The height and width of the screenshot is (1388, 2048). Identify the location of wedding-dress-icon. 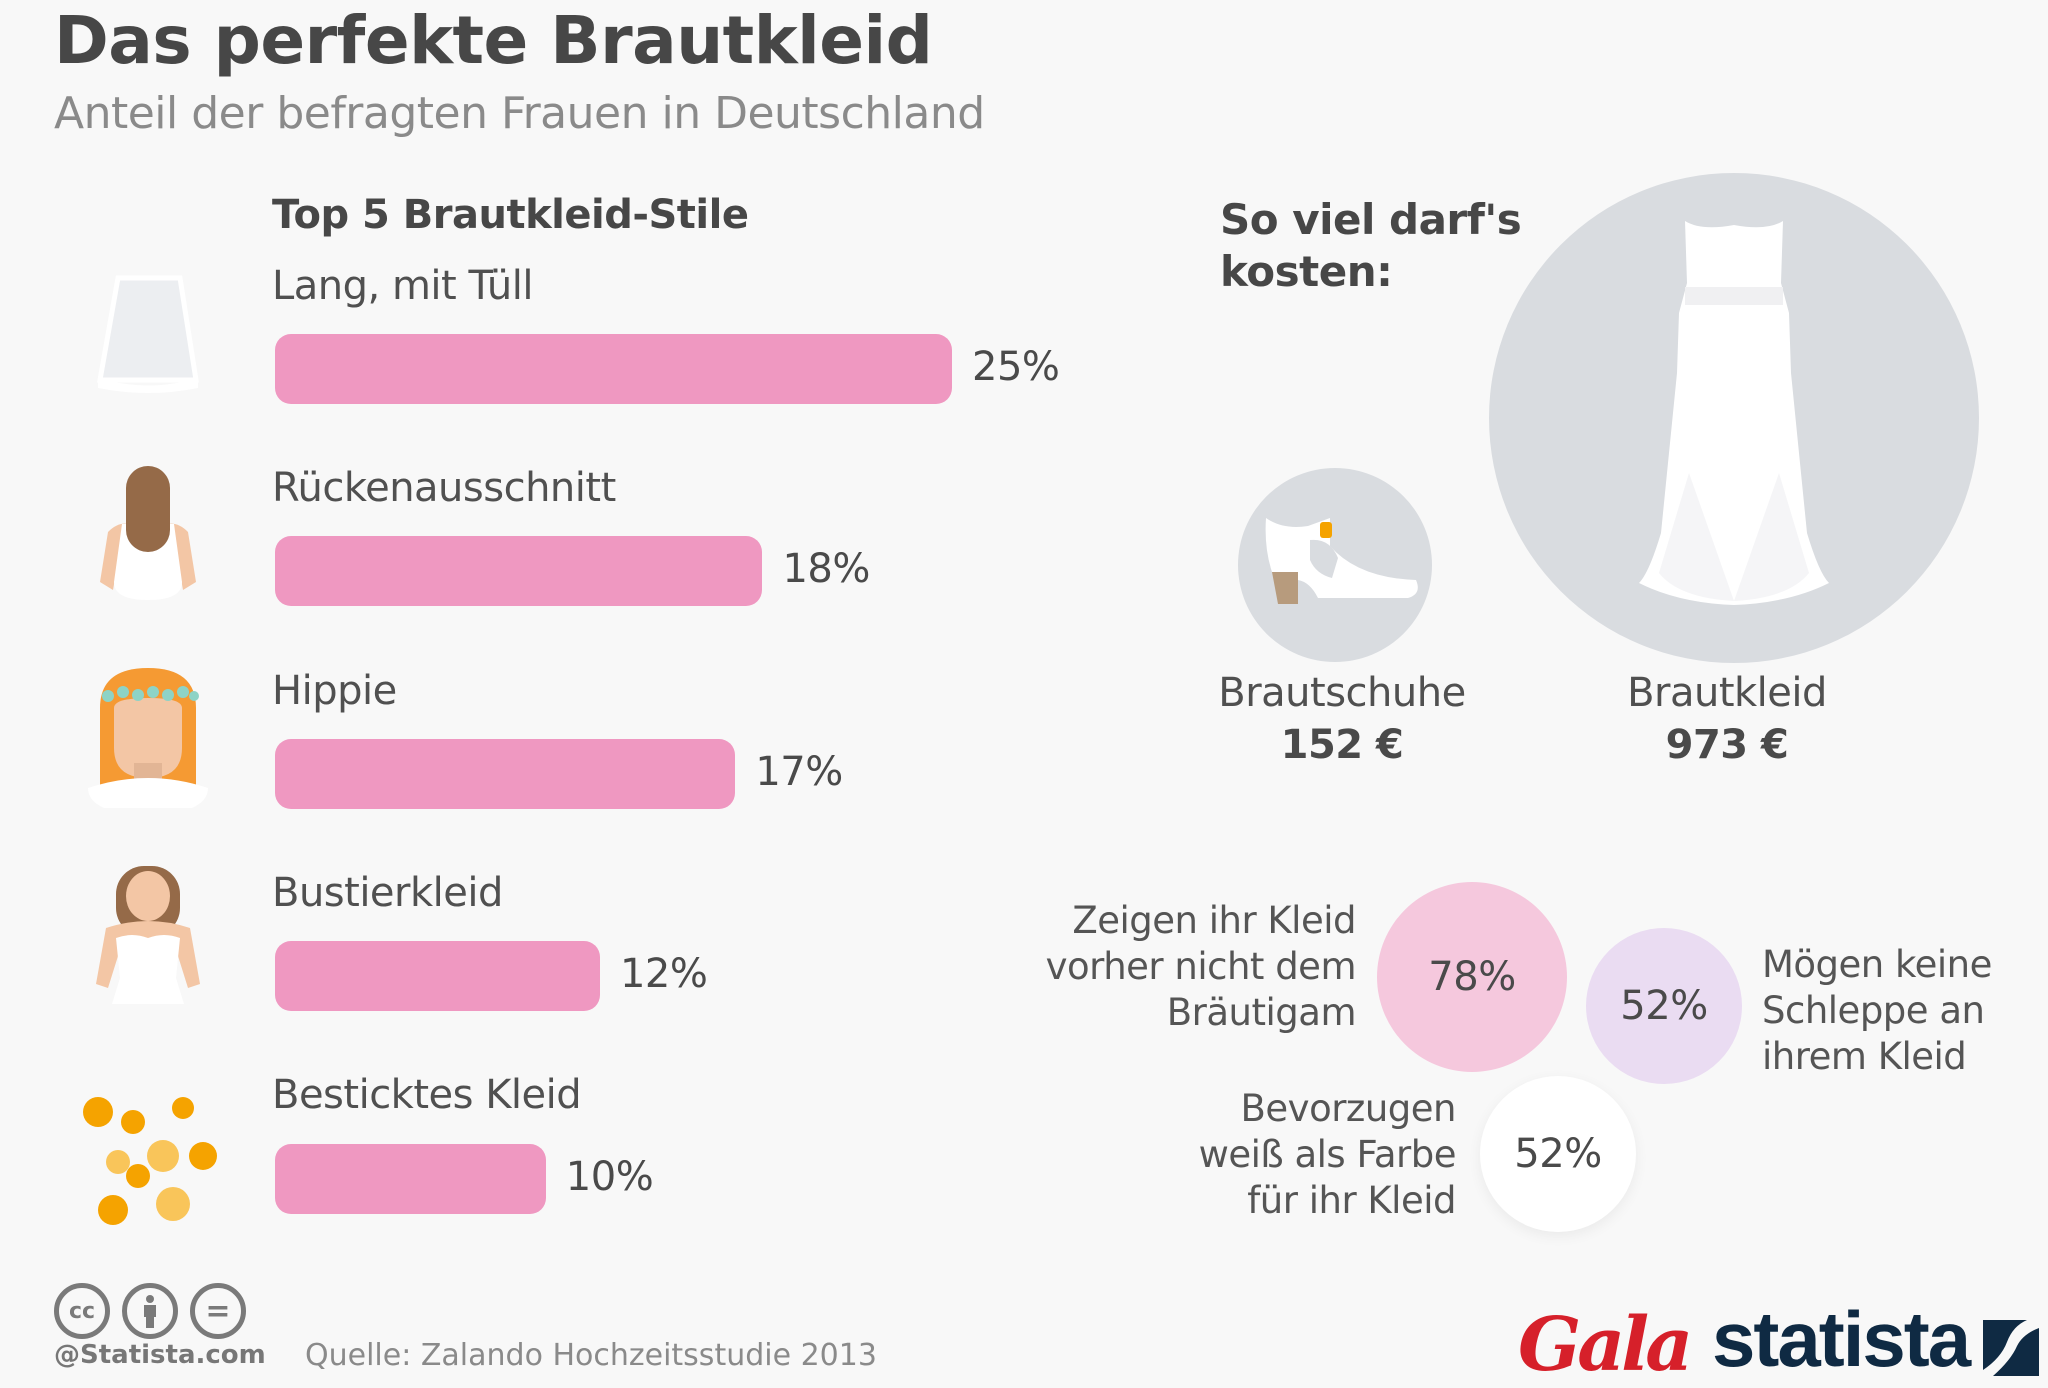
(1734, 413).